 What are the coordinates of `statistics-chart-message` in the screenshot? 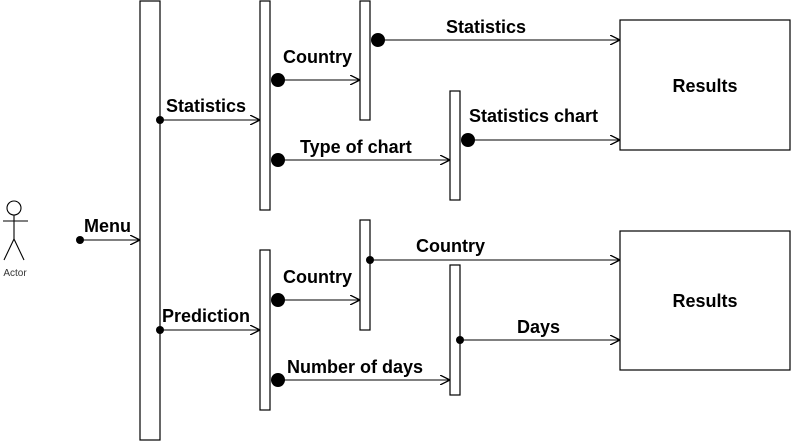 It's located at (540, 140).